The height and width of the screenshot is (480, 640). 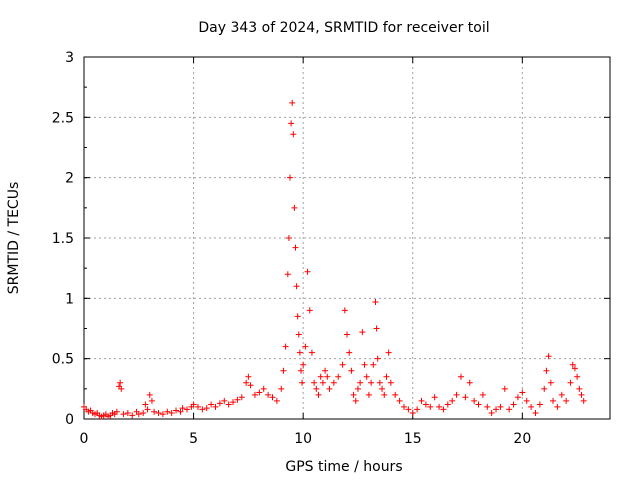 What do you see at coordinates (84, 439) in the screenshot?
I see `x-tick-label: 0` at bounding box center [84, 439].